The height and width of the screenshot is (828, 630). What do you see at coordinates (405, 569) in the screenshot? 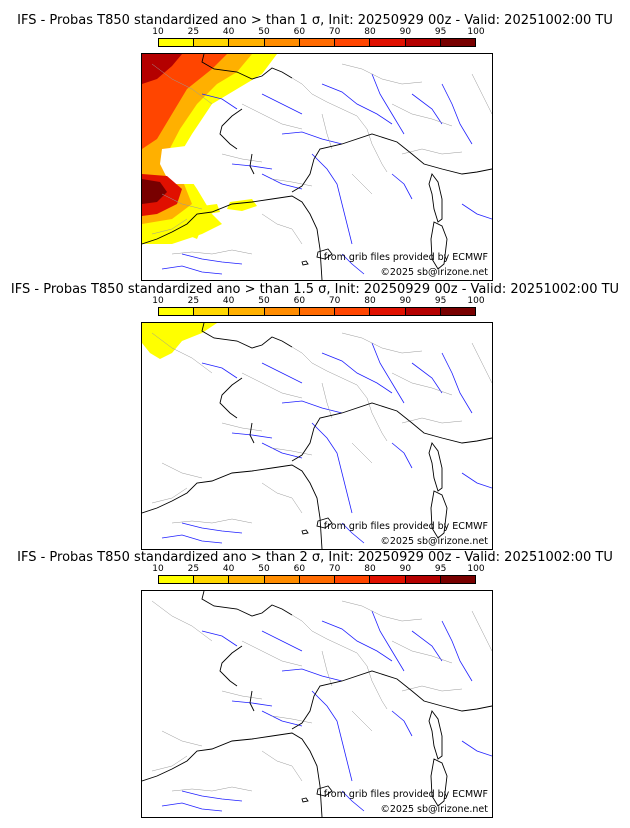
I see `colorbar-tick-label: 90` at bounding box center [405, 569].